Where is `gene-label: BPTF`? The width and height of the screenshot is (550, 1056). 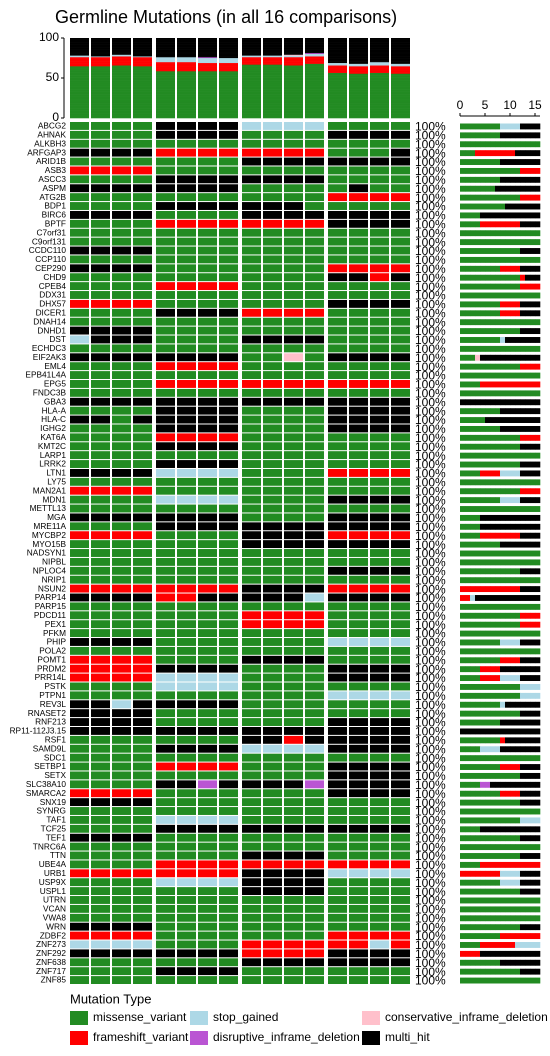
gene-label: BPTF is located at coordinates (55, 224).